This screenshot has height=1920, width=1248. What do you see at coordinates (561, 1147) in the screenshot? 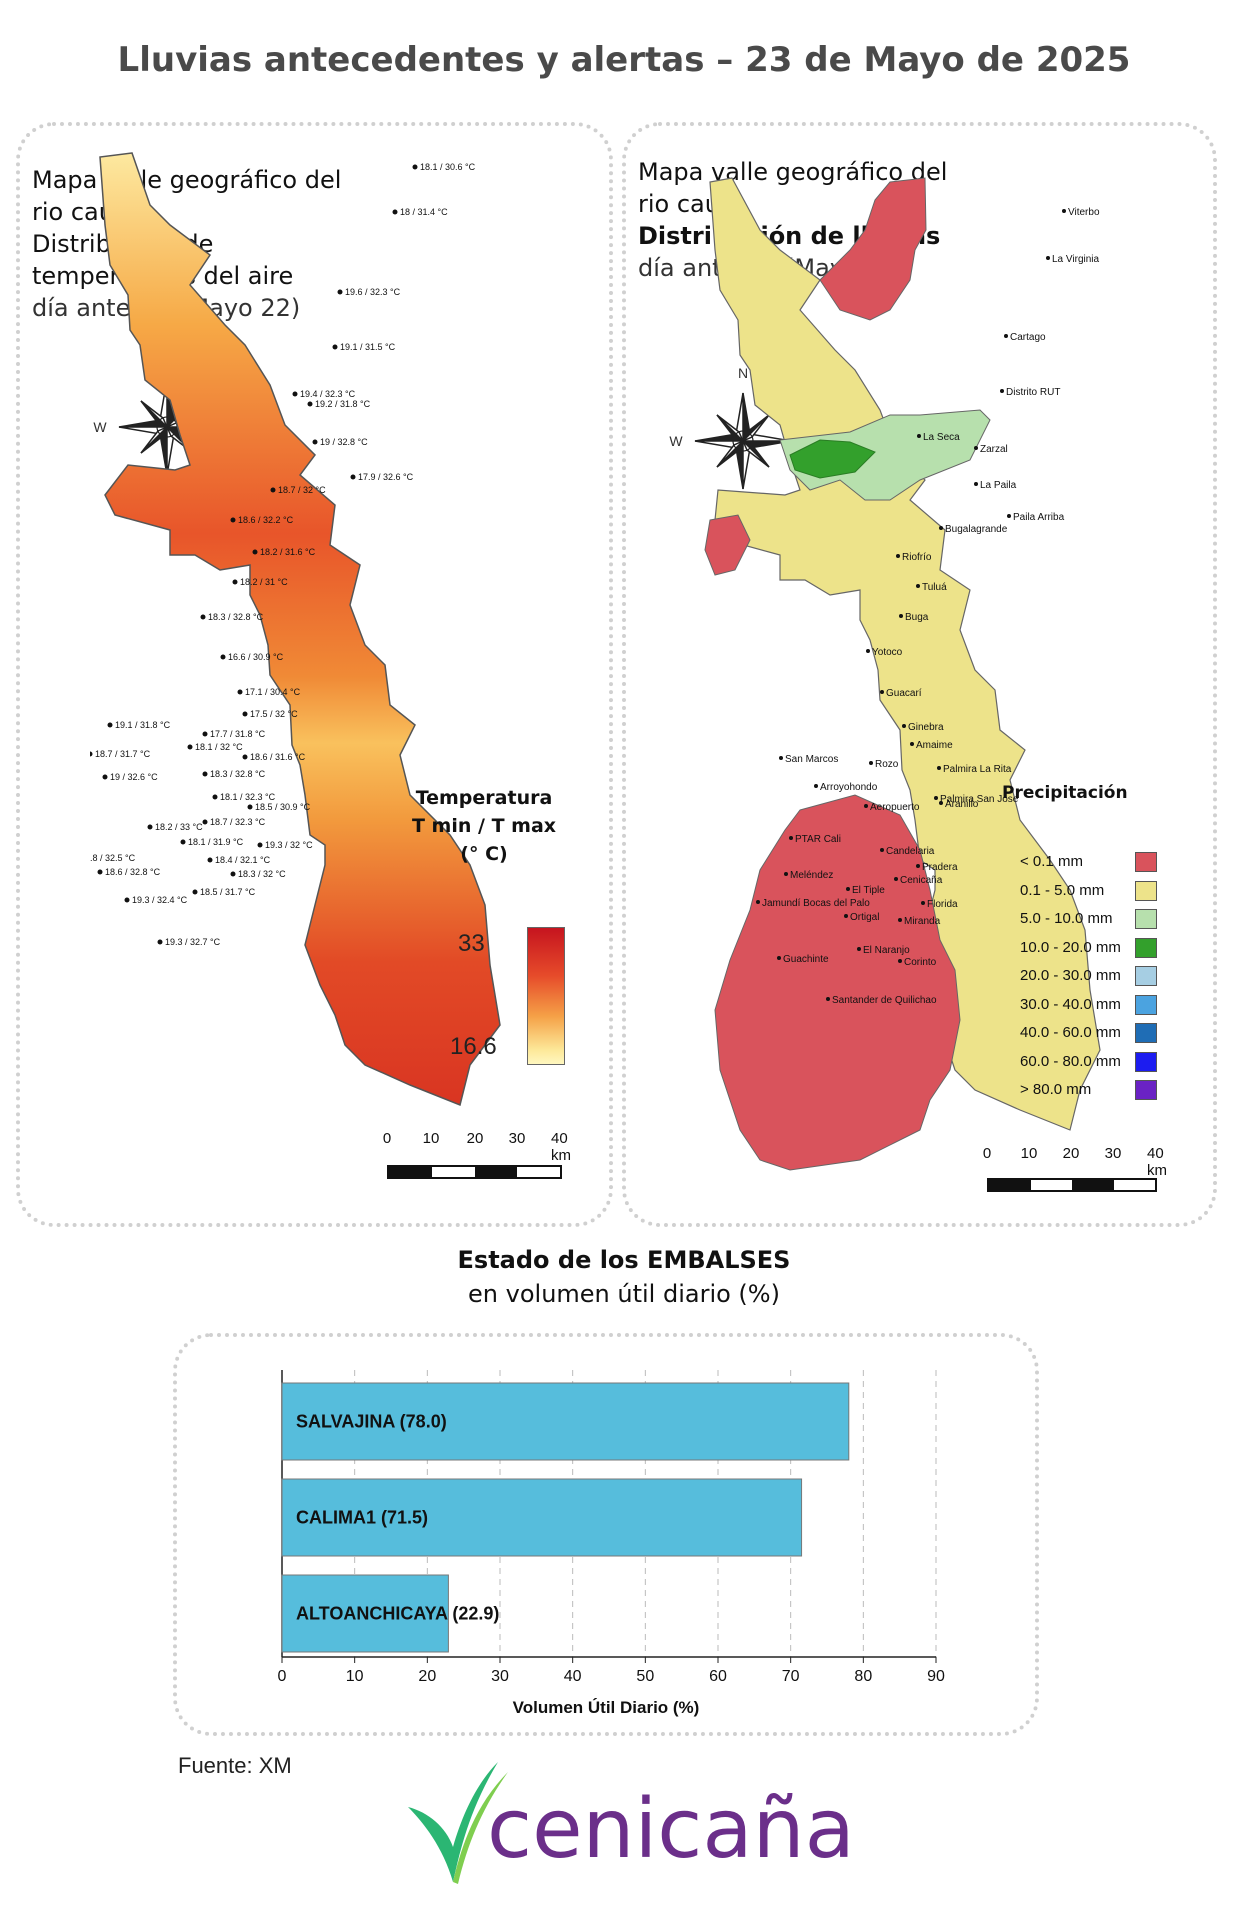
I see `temperature-scale-label-40: 40 km` at bounding box center [561, 1147].